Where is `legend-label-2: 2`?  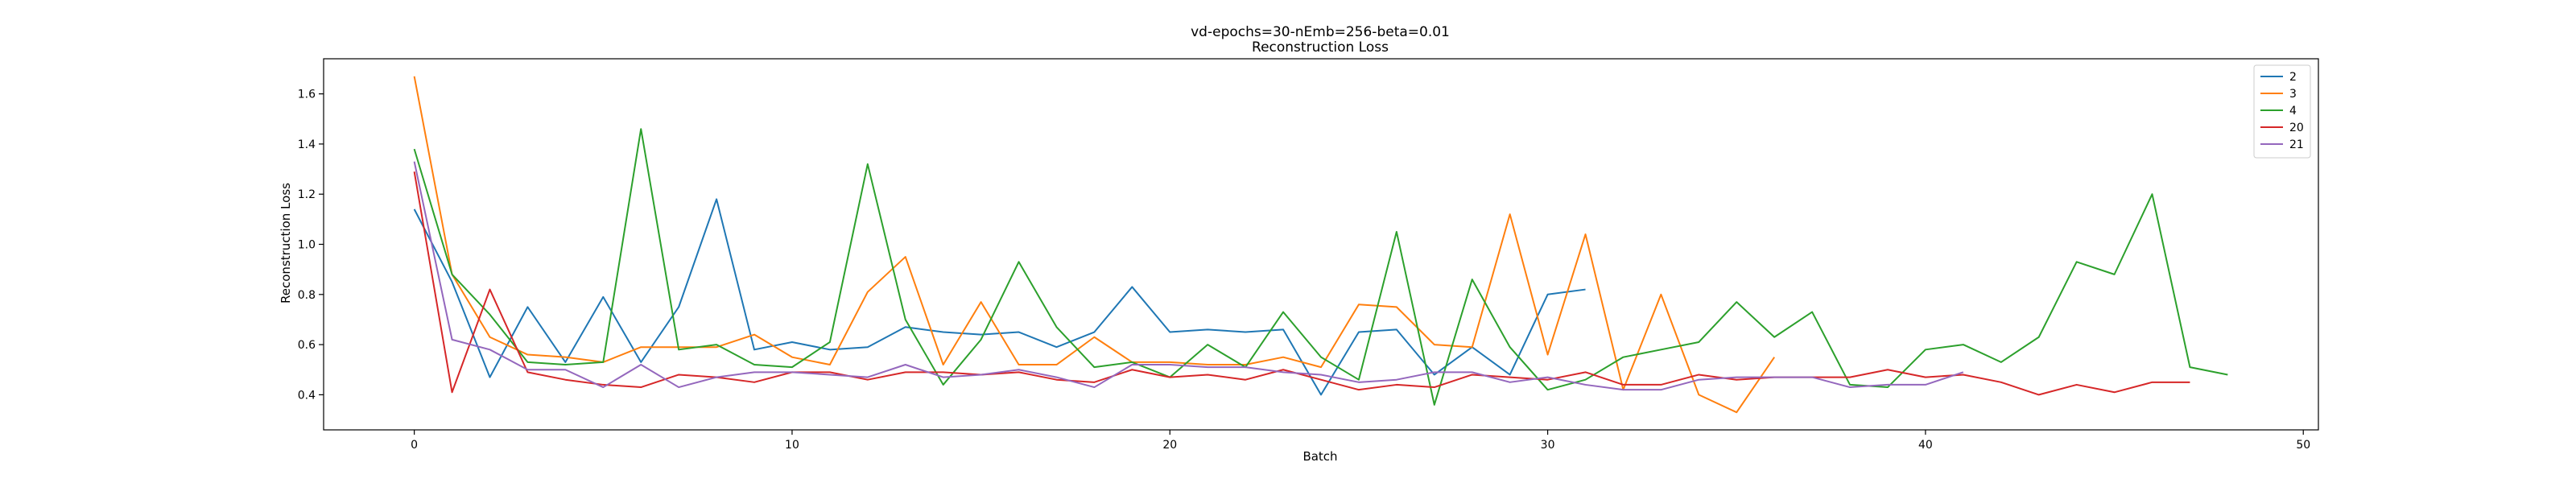
legend-label-2: 2 is located at coordinates (2293, 77).